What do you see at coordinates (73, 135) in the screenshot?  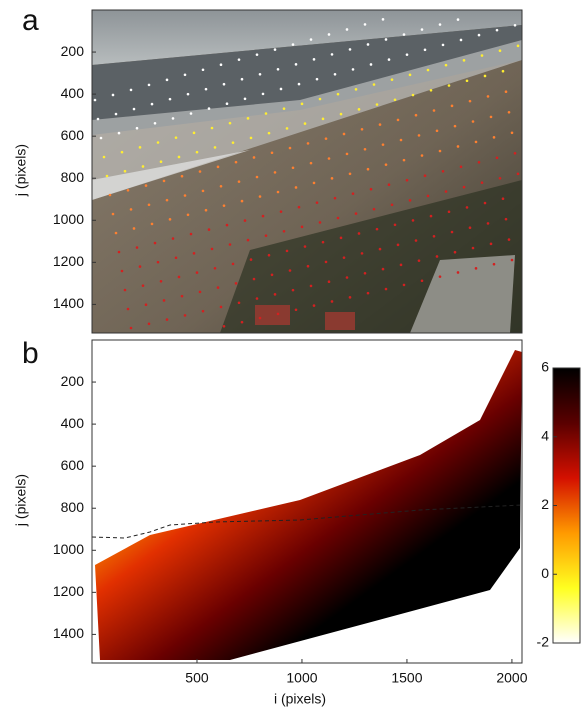 I see `y-tick-label: 600` at bounding box center [73, 135].